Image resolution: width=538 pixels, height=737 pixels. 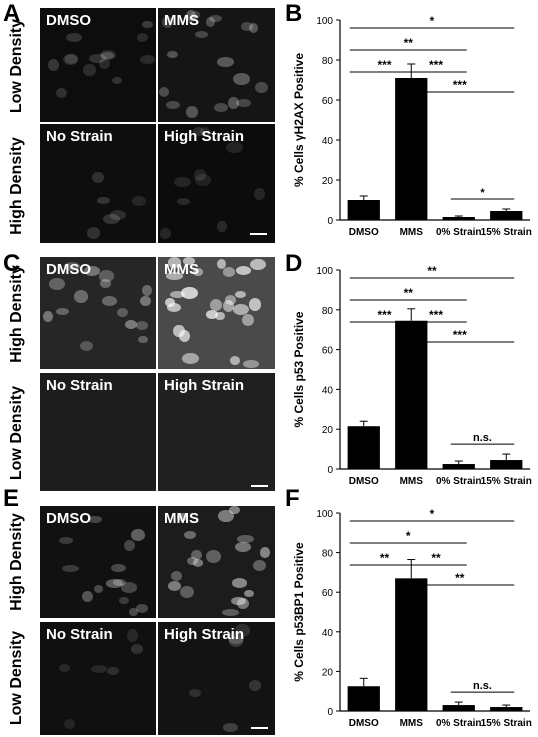 What do you see at coordinates (294, 13) in the screenshot?
I see `panel-letter-b: B` at bounding box center [294, 13].